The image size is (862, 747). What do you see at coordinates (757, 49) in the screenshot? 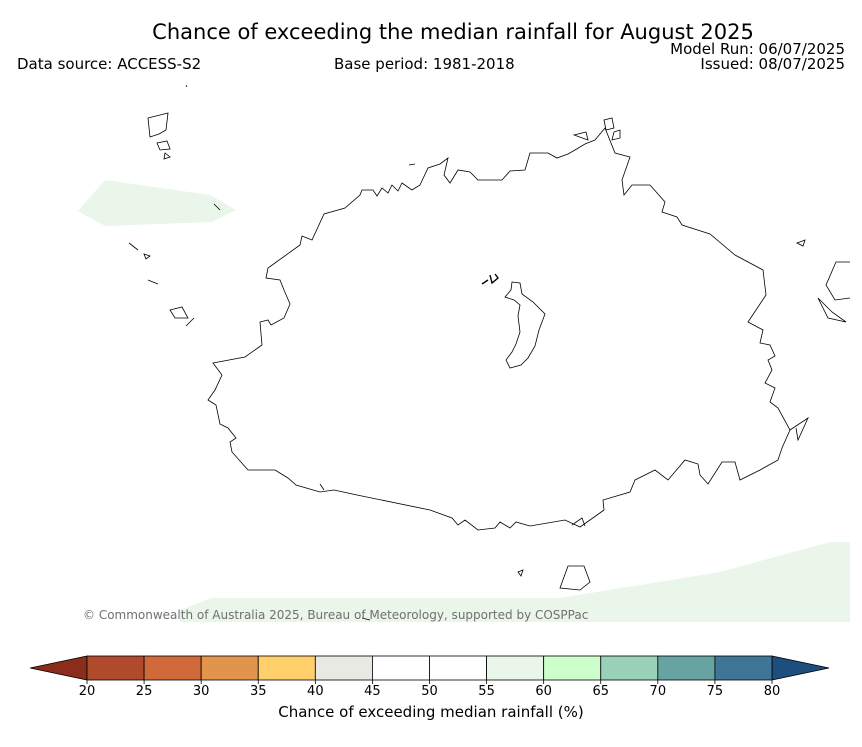
I see `model-run-label: Model Run: 06/07/2025` at bounding box center [757, 49].